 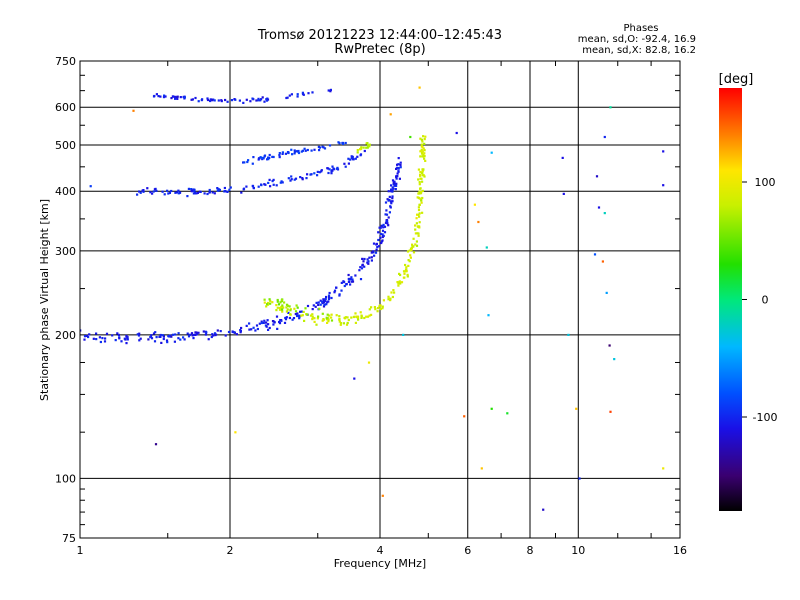 I want to click on colorbar-tick-label: 100, so click(x=765, y=182).